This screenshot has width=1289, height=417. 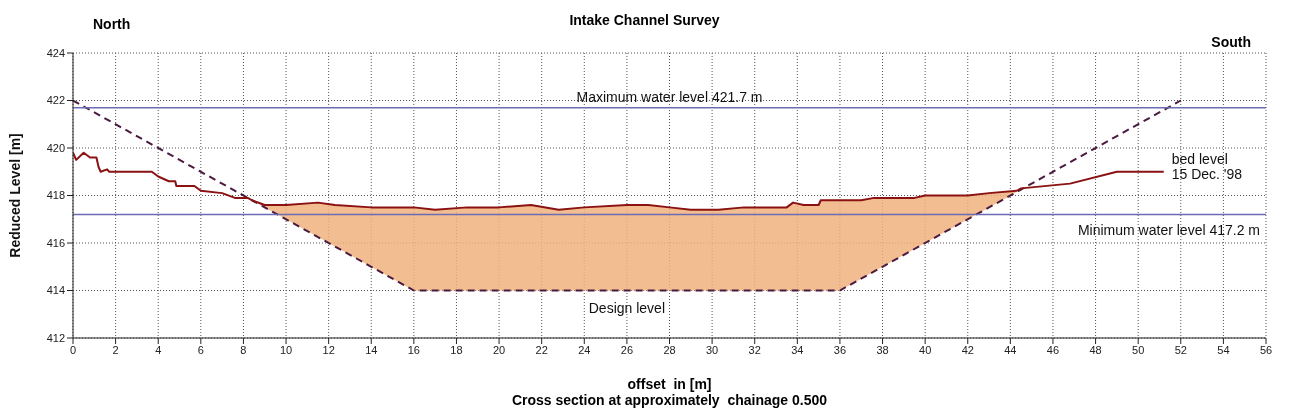 What do you see at coordinates (115, 349) in the screenshot?
I see `x-tick-label: 2` at bounding box center [115, 349].